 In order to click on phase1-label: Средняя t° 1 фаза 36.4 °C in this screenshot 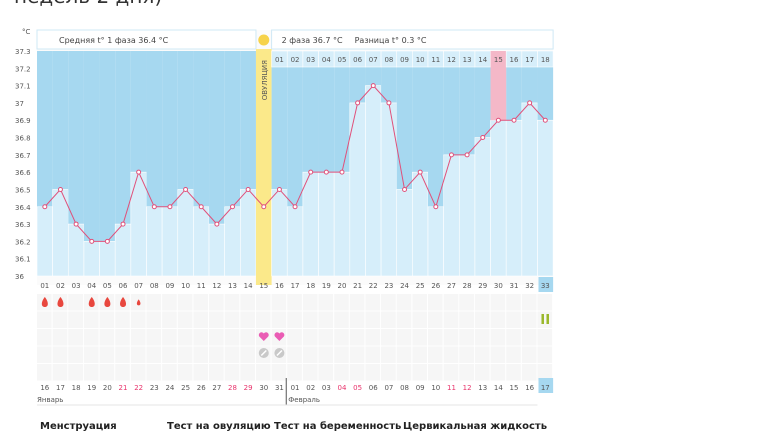, I will do `click(114, 40)`.